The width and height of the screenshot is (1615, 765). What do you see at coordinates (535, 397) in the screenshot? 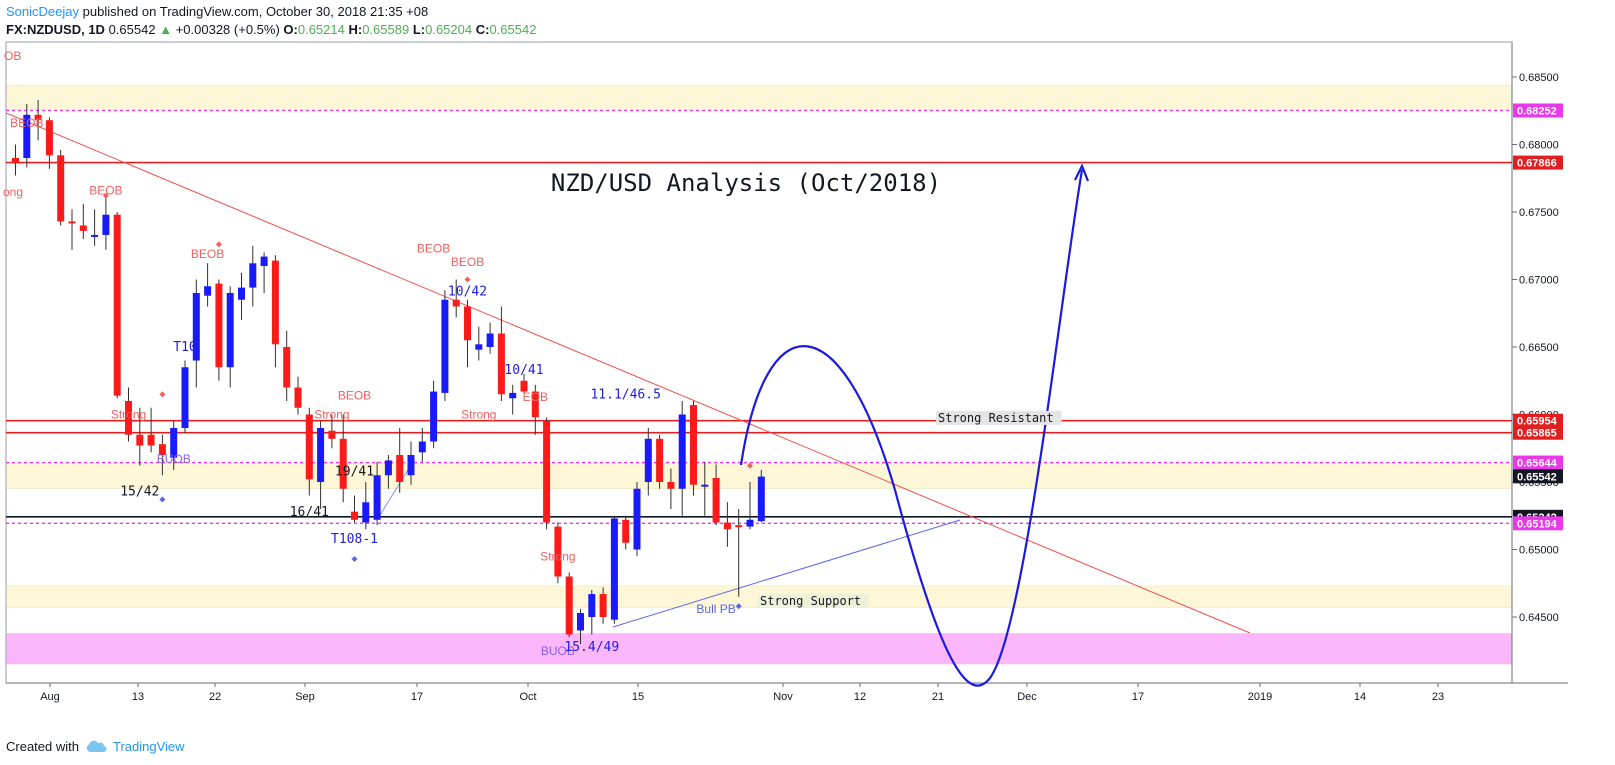
I see `annotation-label: EOB` at bounding box center [535, 397].